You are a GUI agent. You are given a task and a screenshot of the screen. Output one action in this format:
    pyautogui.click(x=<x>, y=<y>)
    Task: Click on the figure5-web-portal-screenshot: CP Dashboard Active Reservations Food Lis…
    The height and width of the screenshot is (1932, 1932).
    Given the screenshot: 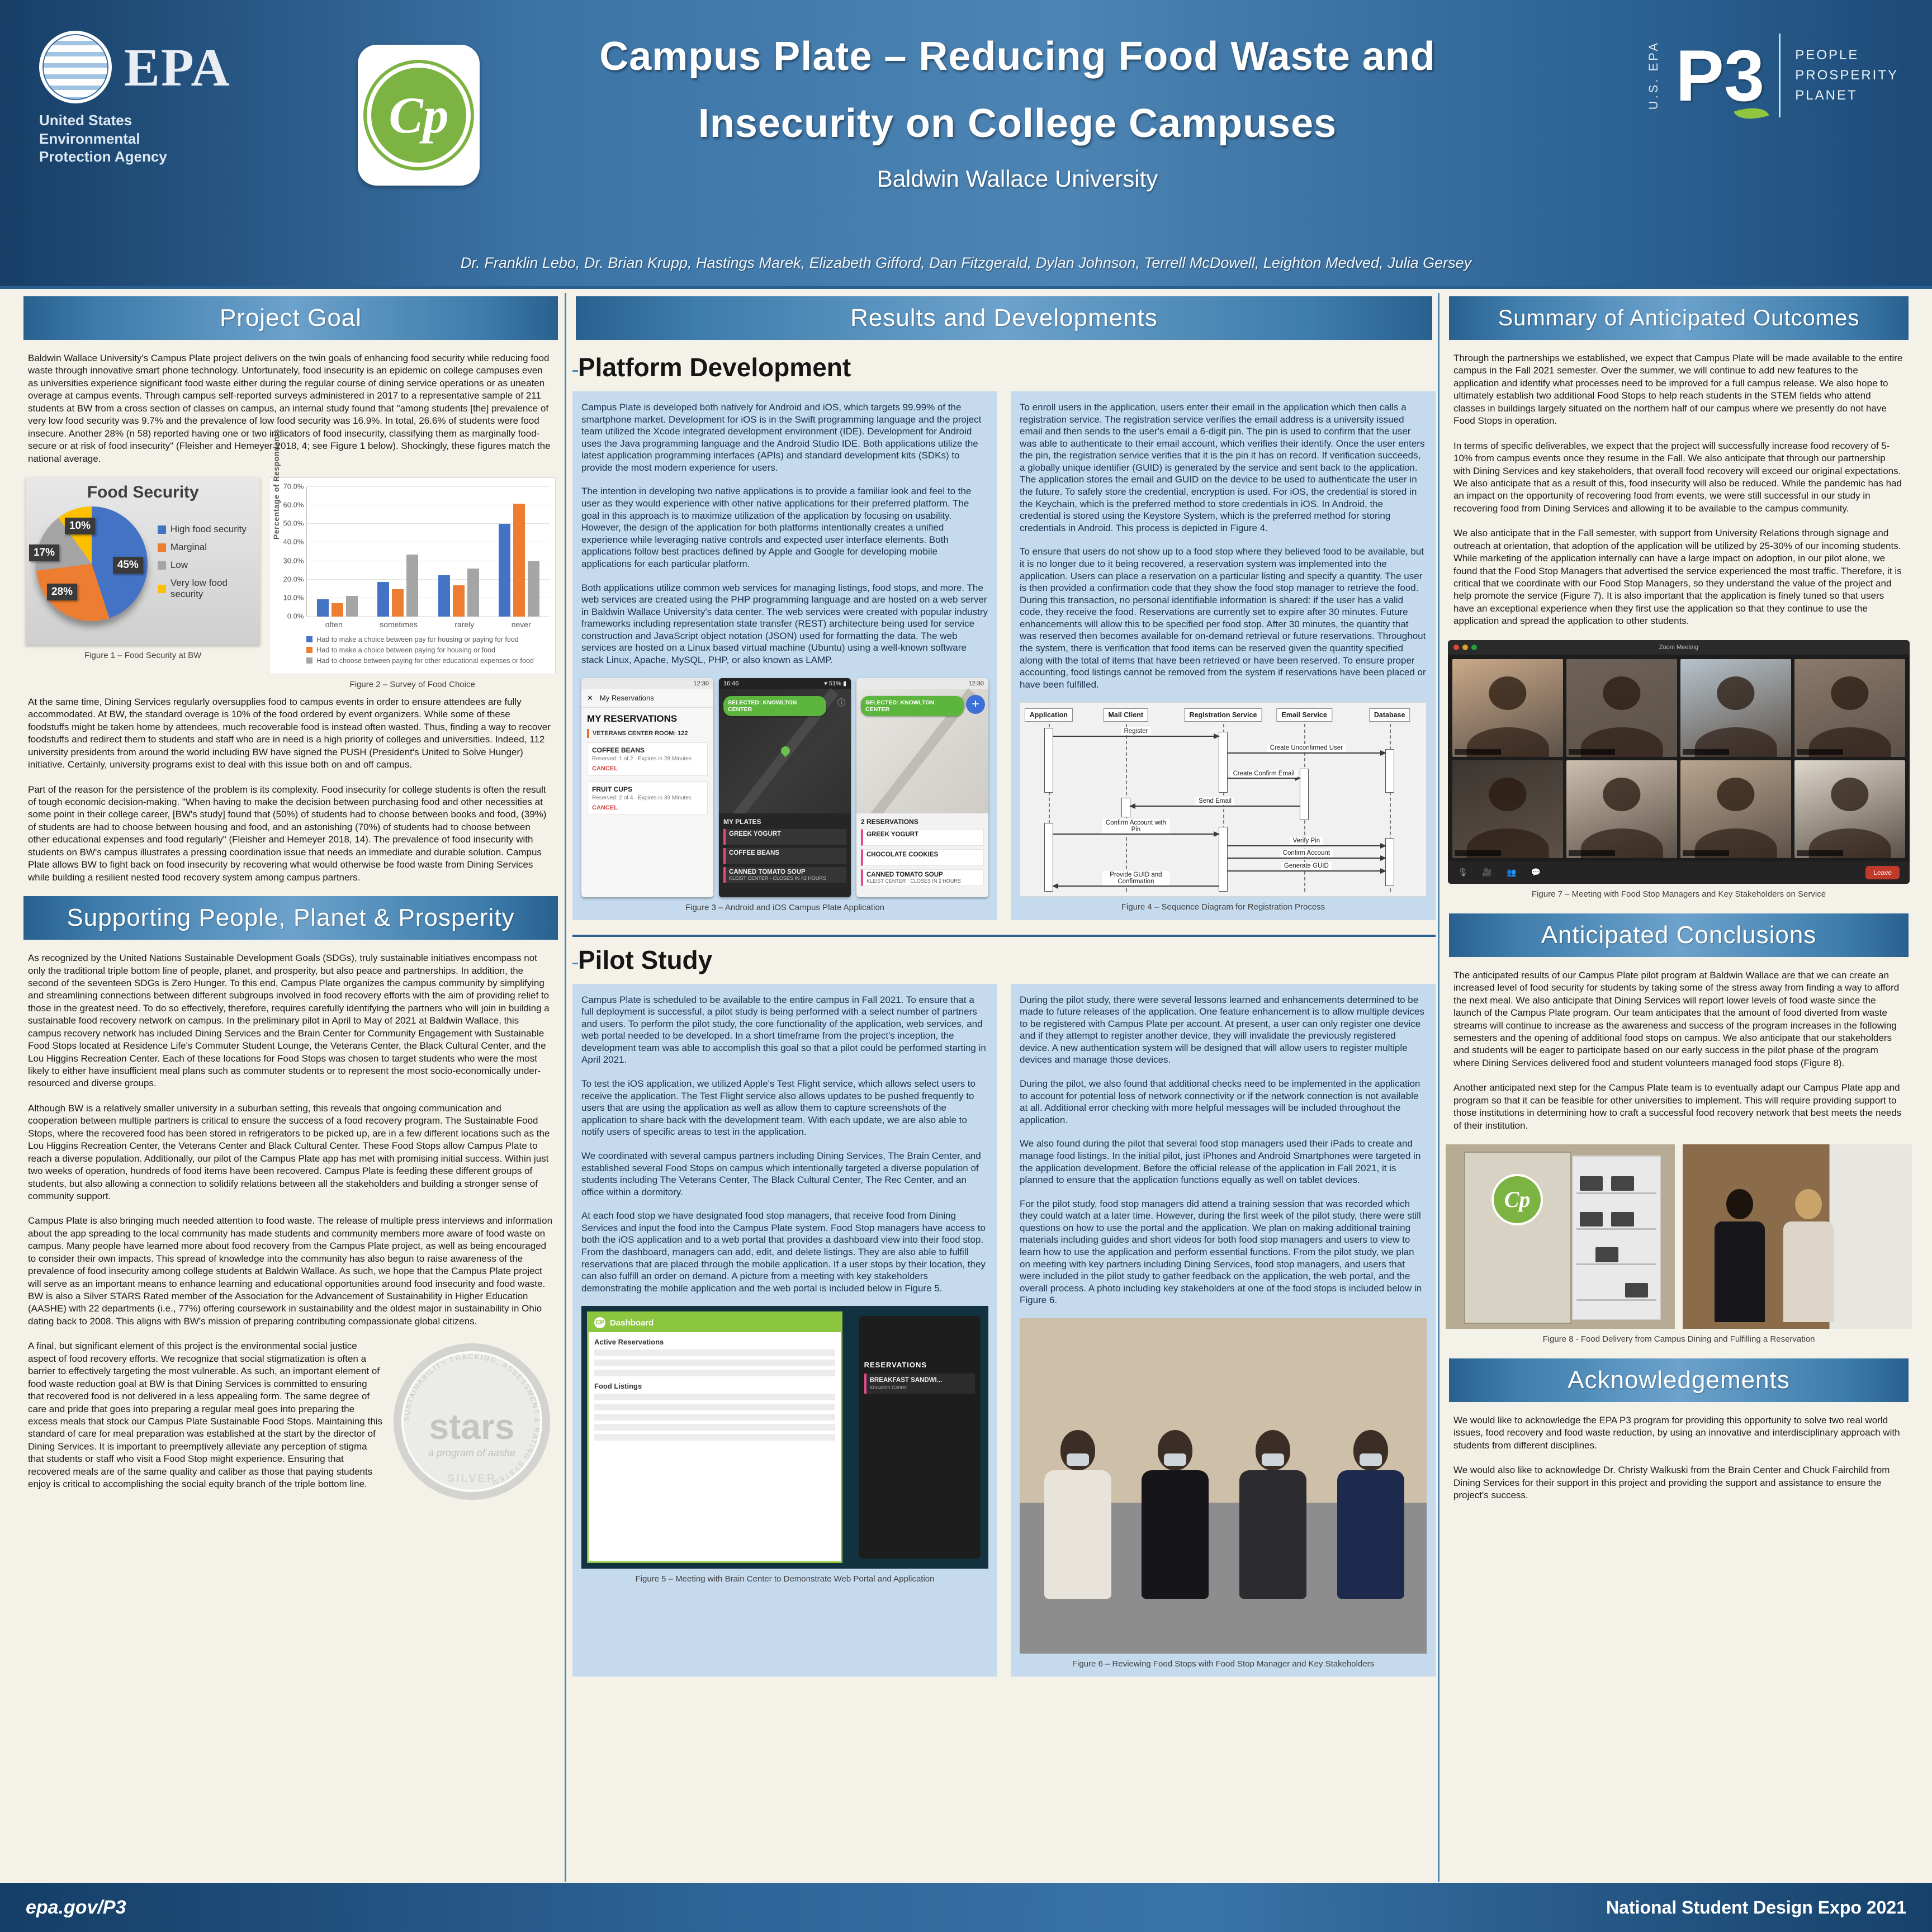 What is the action you would take?
    pyautogui.click(x=785, y=1437)
    